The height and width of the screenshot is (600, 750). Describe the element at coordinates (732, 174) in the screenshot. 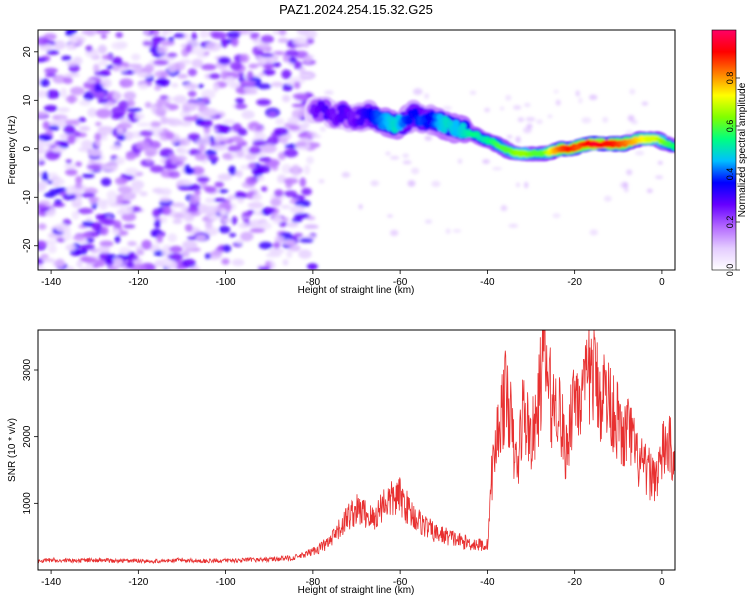

I see `colorbar-ticks: 0.0 0.2 0.4 0.6 0.8` at that location.